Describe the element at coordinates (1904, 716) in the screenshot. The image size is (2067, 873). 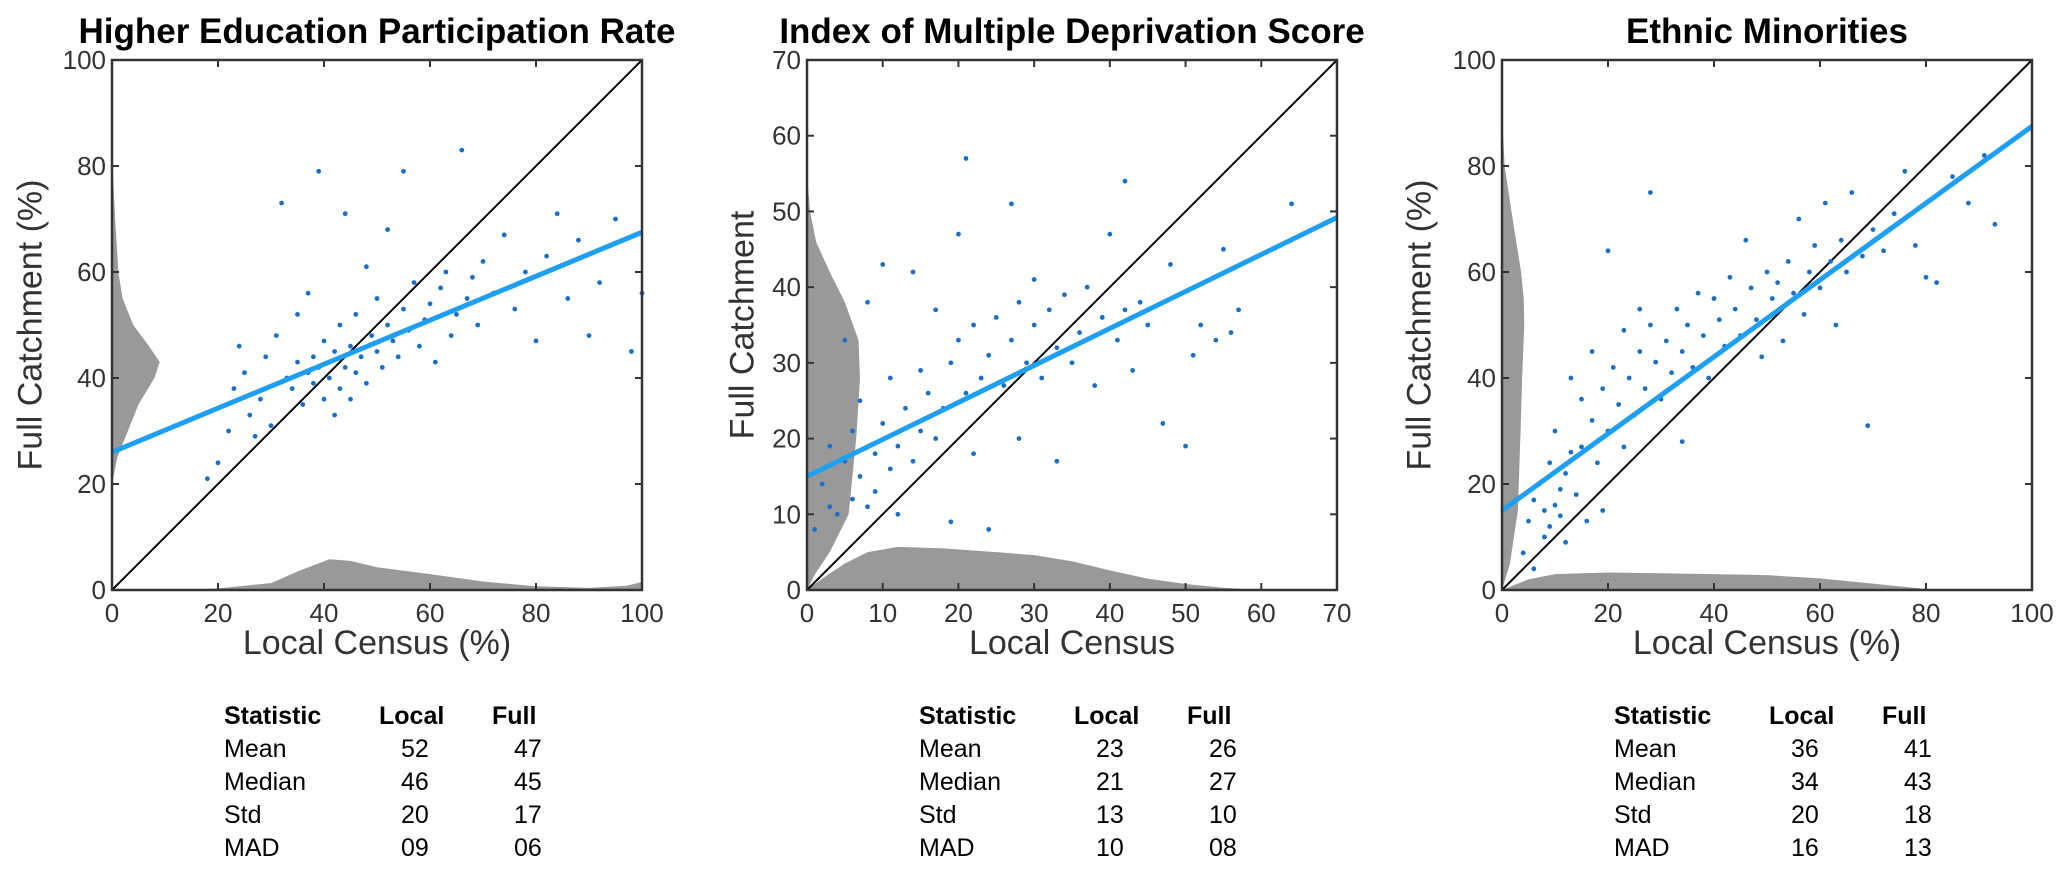
I see `table-cell: Full` at that location.